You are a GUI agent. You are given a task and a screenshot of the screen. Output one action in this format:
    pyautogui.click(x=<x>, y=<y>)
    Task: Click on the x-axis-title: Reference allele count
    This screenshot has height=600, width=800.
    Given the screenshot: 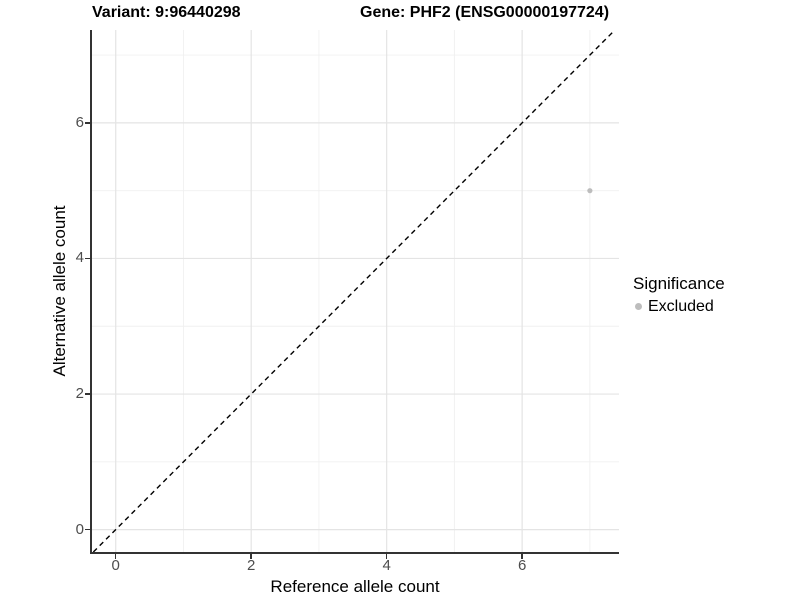 What is the action you would take?
    pyautogui.click(x=355, y=586)
    